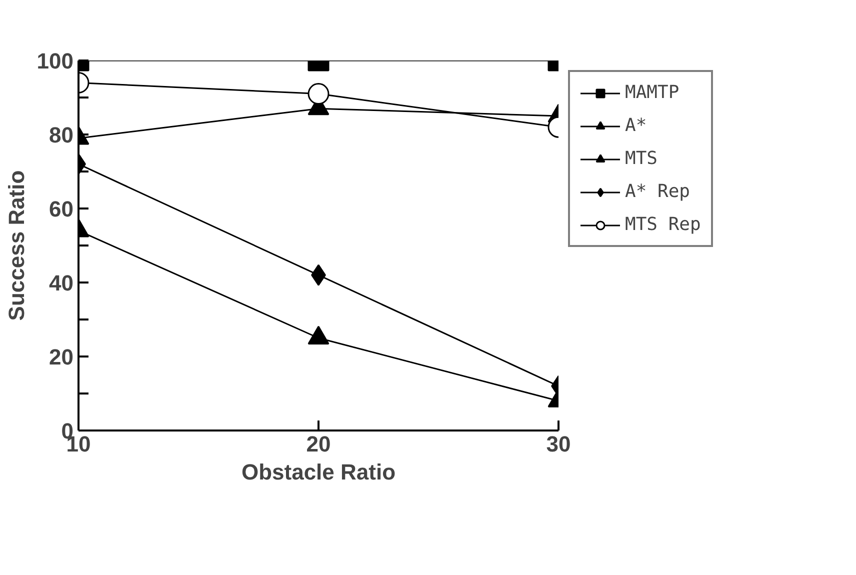 This screenshot has height=575, width=856. I want to click on x-tick-label: 30, so click(558, 444).